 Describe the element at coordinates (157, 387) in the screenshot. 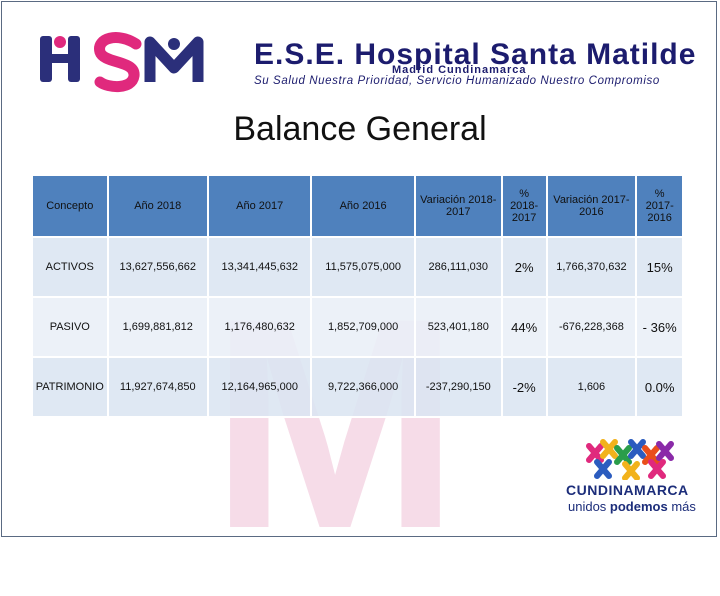

I see `cell-2018: 11,927,674,850` at that location.